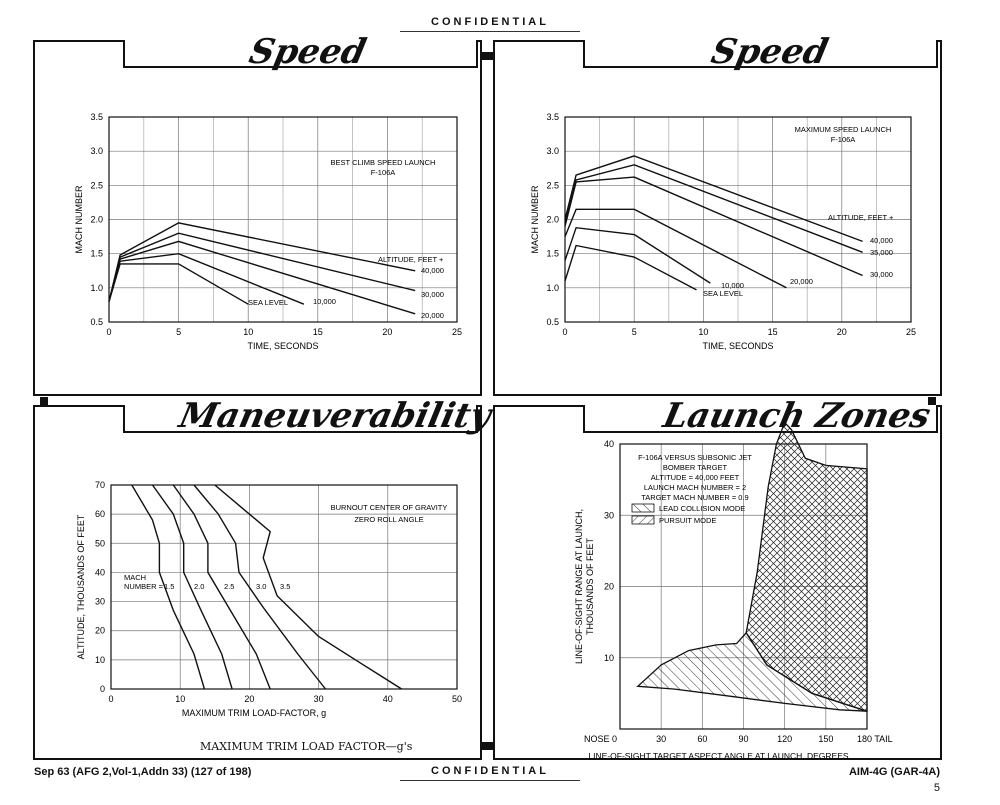 This screenshot has width=1000, height=805. What do you see at coordinates (300, 419) in the screenshot?
I see `banner-bl` at bounding box center [300, 419].